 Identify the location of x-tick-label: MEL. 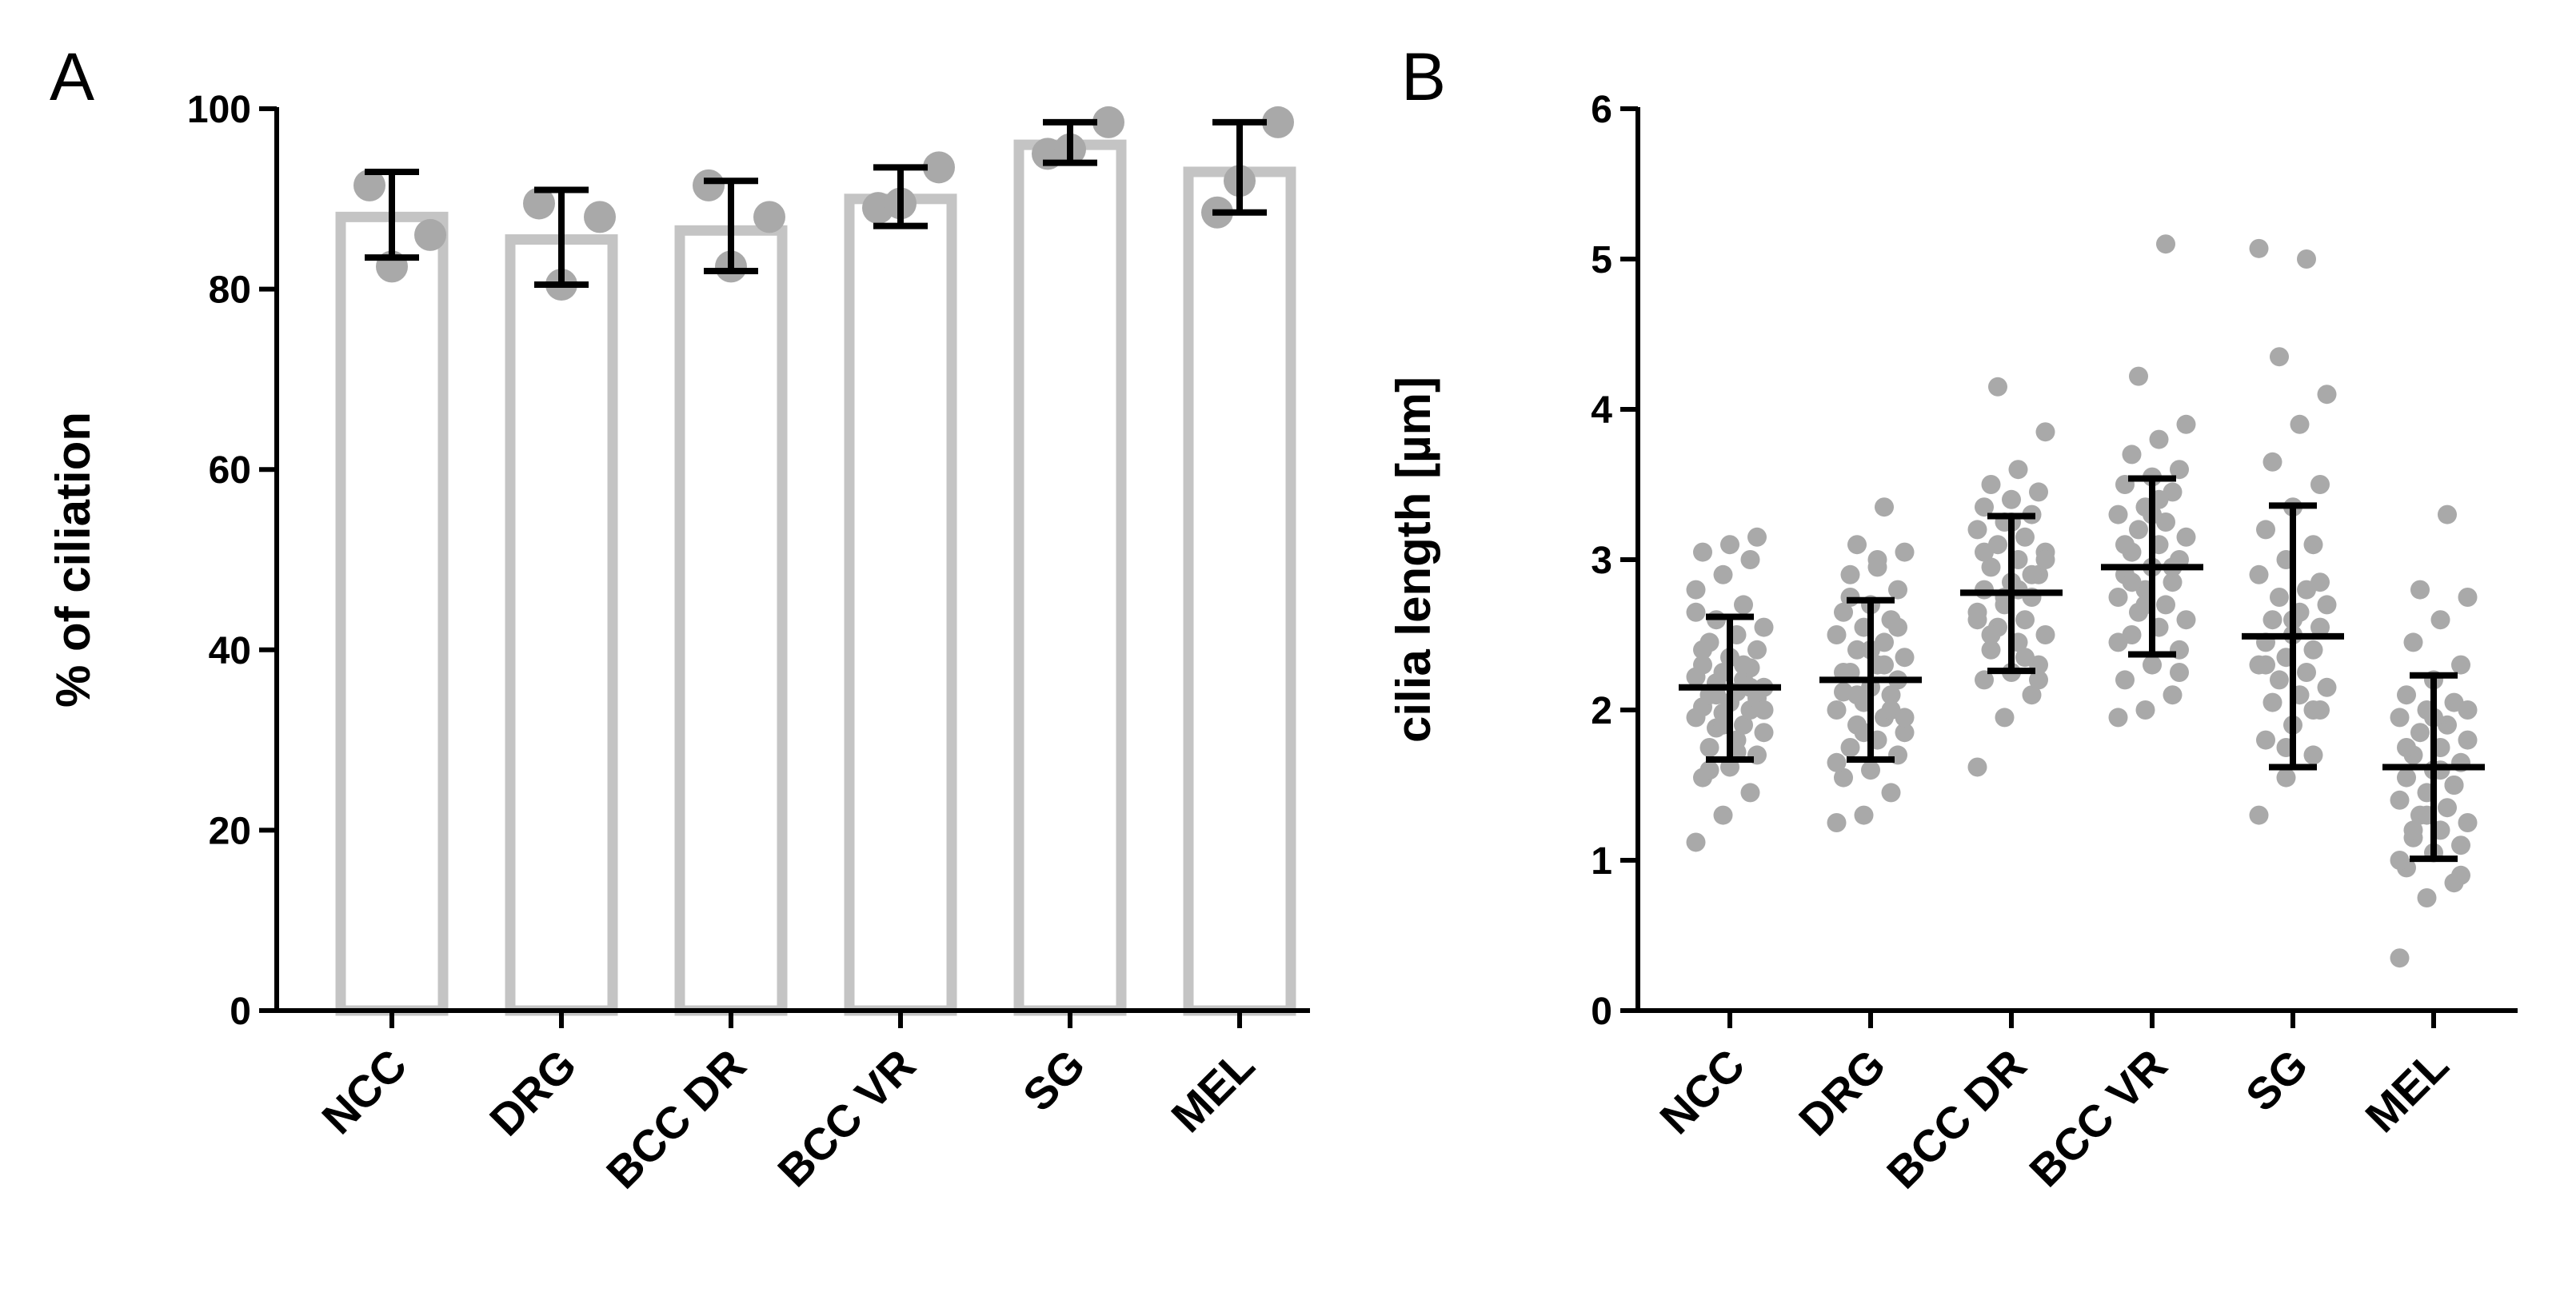
(1213, 1090).